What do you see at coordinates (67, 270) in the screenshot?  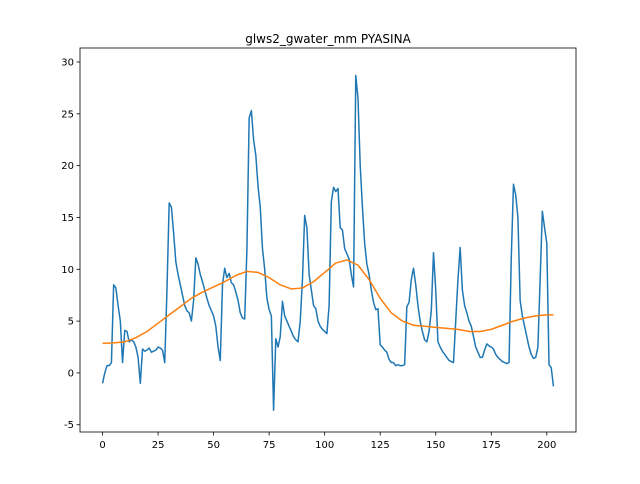 I see `y-tick-label: 10` at bounding box center [67, 270].